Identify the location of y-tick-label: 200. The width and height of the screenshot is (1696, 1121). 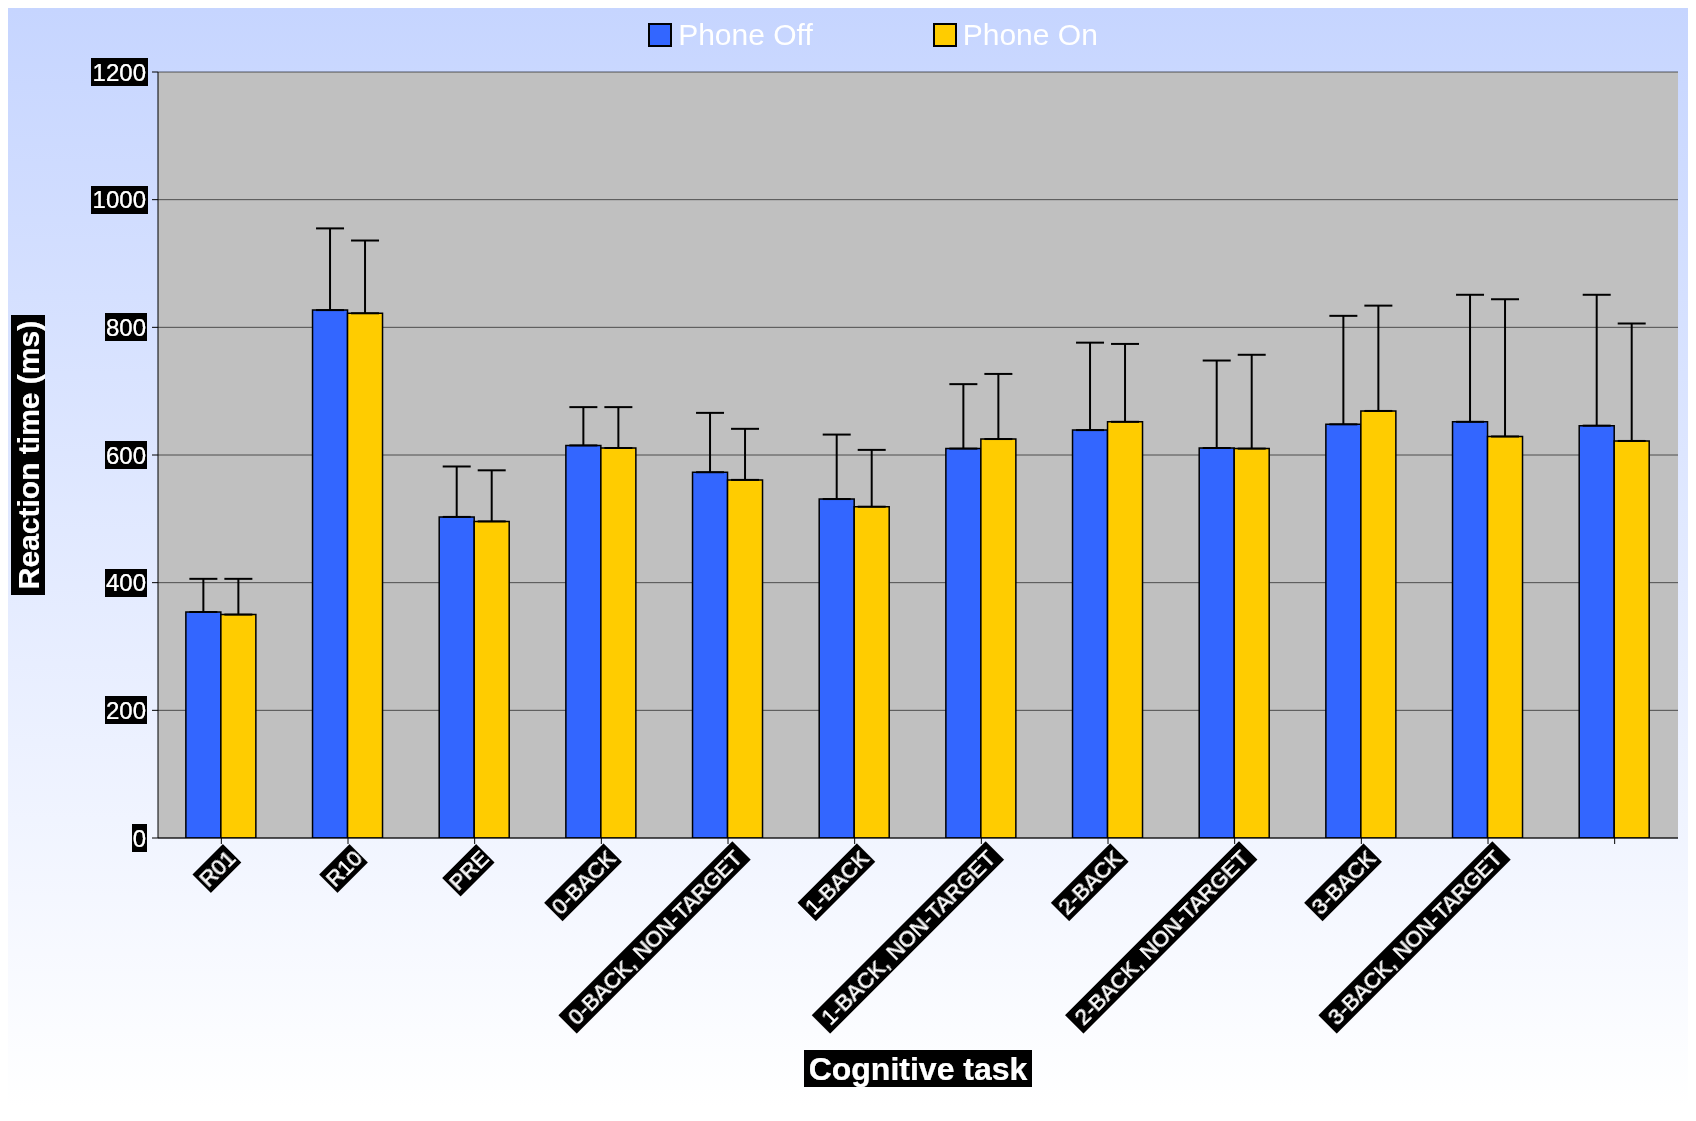
(125, 710).